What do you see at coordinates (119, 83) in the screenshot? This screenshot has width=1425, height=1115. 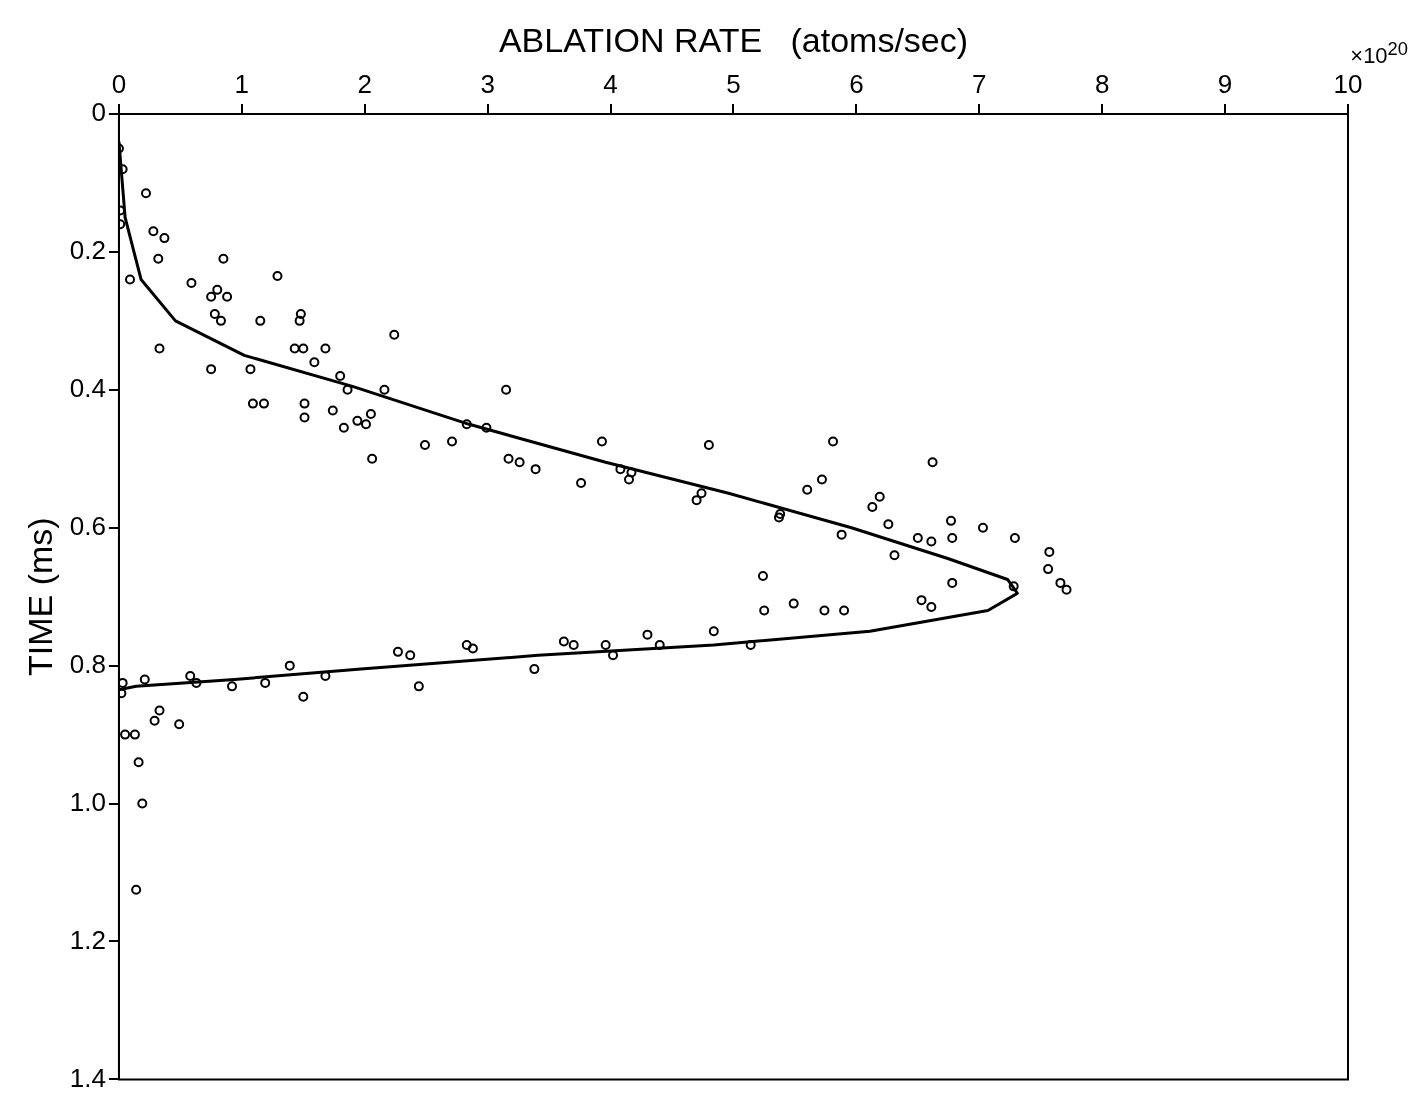 I see `x-tick-label: 0` at bounding box center [119, 83].